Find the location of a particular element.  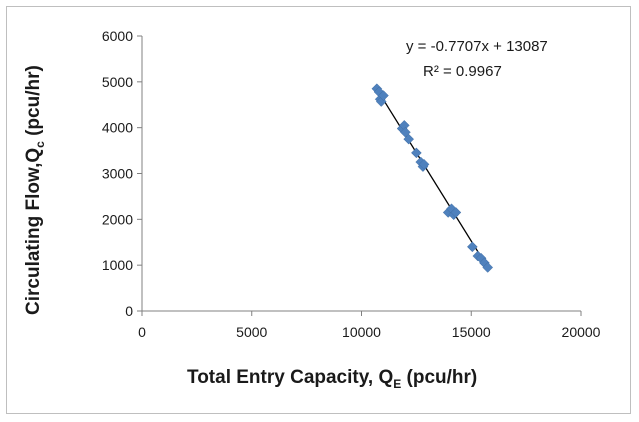

y-tick-label: 0 is located at coordinates (129, 311).